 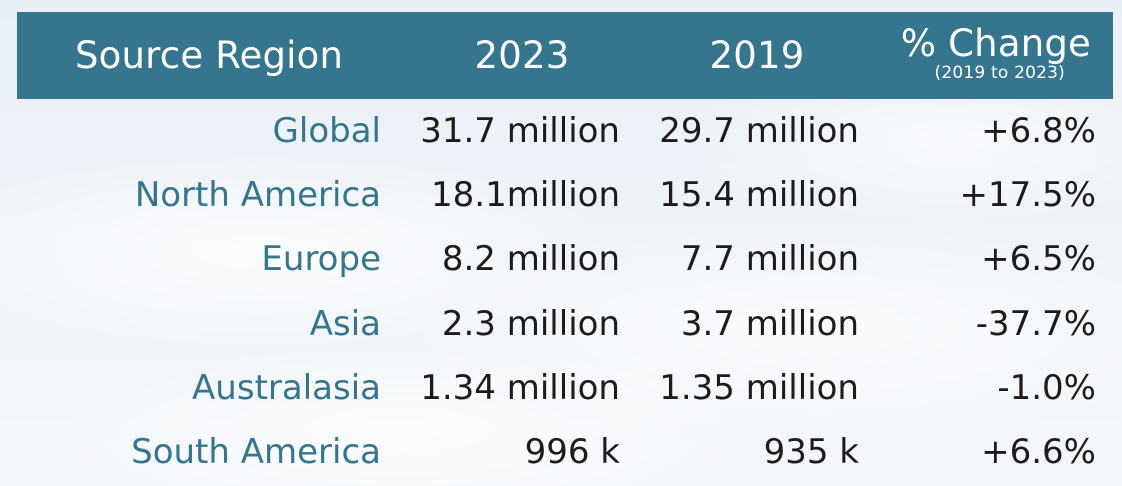 What do you see at coordinates (321, 259) in the screenshot?
I see `region-cell: Europe` at bounding box center [321, 259].